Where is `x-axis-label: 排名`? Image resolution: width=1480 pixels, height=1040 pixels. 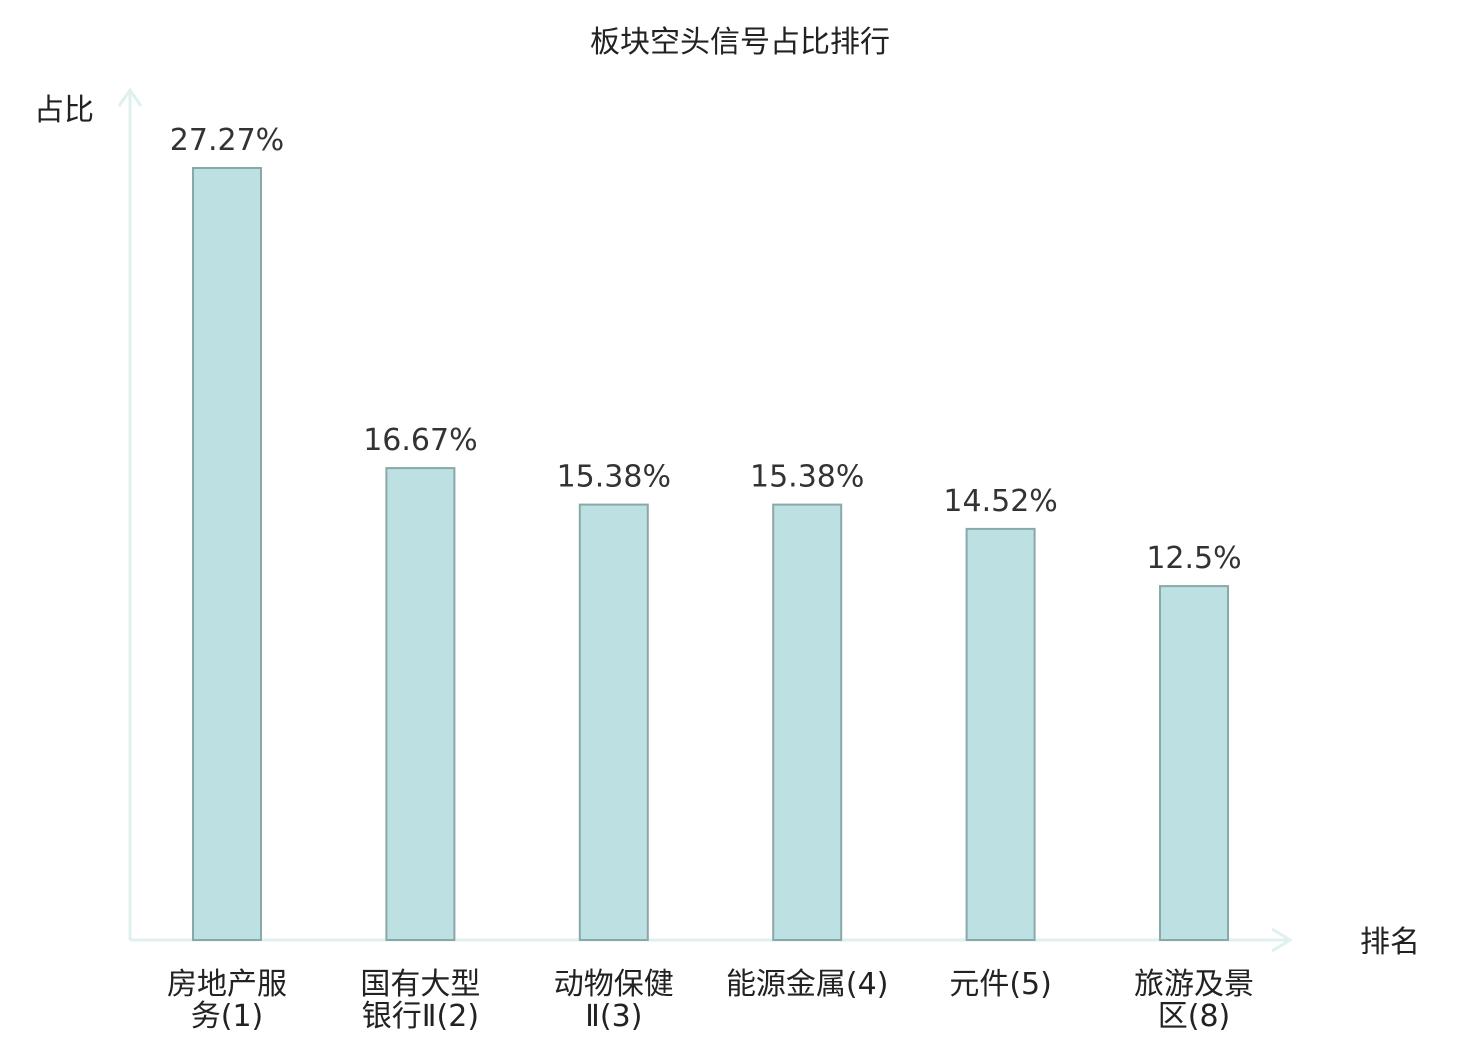 x-axis-label: 排名 is located at coordinates (1390, 942).